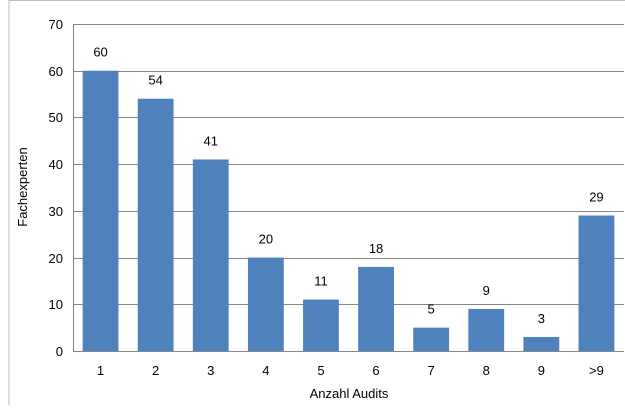 Image resolution: width=625 pixels, height=410 pixels. Describe the element at coordinates (155, 370) in the screenshot. I see `x-tick-label: 2` at that location.